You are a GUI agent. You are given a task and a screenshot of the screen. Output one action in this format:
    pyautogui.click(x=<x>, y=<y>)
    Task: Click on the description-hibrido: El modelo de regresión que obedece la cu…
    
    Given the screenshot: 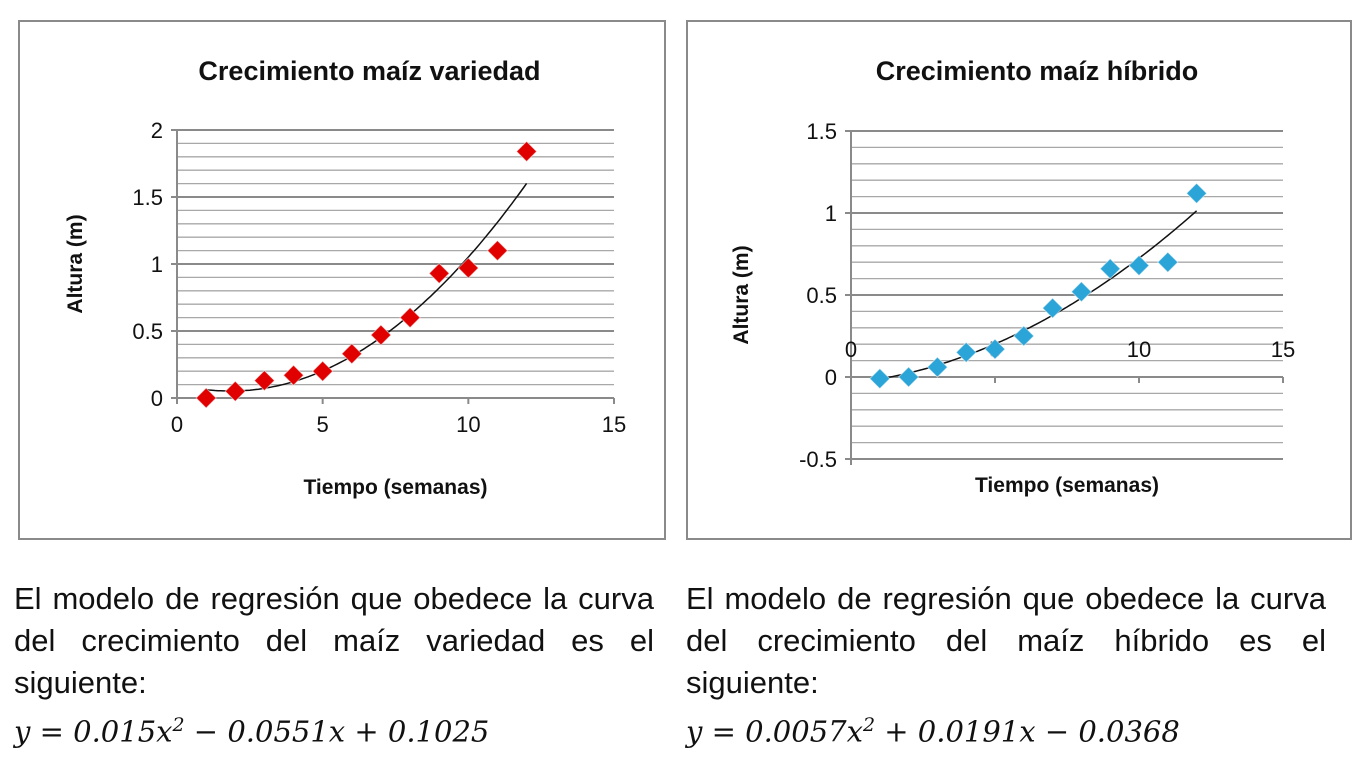 What is the action you would take?
    pyautogui.click(x=1006, y=665)
    